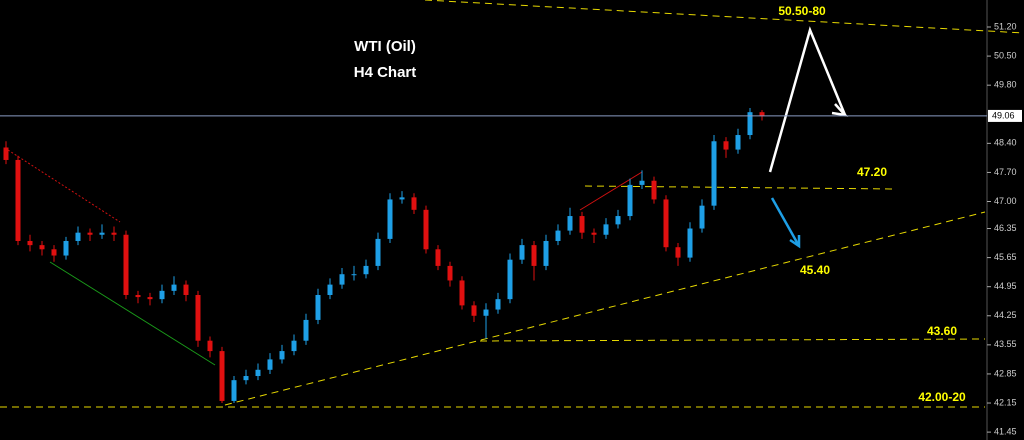 The image size is (1024, 440). I want to click on y-tick-label: 43.55, so click(1005, 344).